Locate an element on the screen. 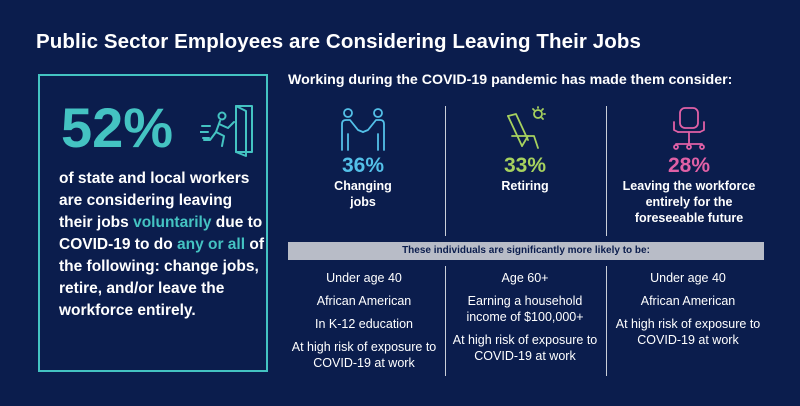 The height and width of the screenshot is (406, 800). option-percent: 36% is located at coordinates (363, 165).